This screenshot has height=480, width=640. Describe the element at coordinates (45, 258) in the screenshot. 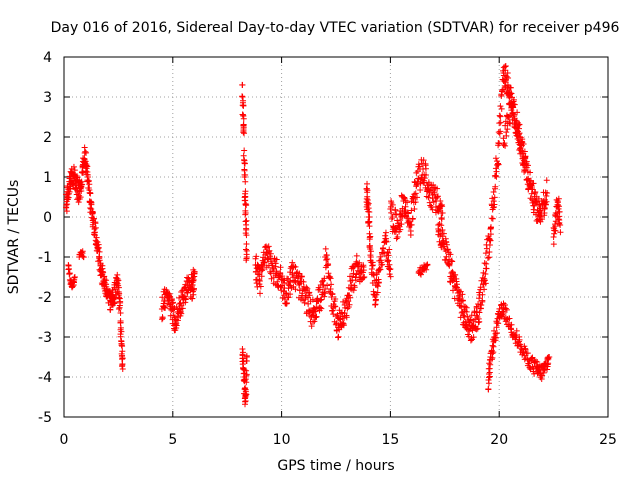

I see `y-tick-label: -1` at that location.